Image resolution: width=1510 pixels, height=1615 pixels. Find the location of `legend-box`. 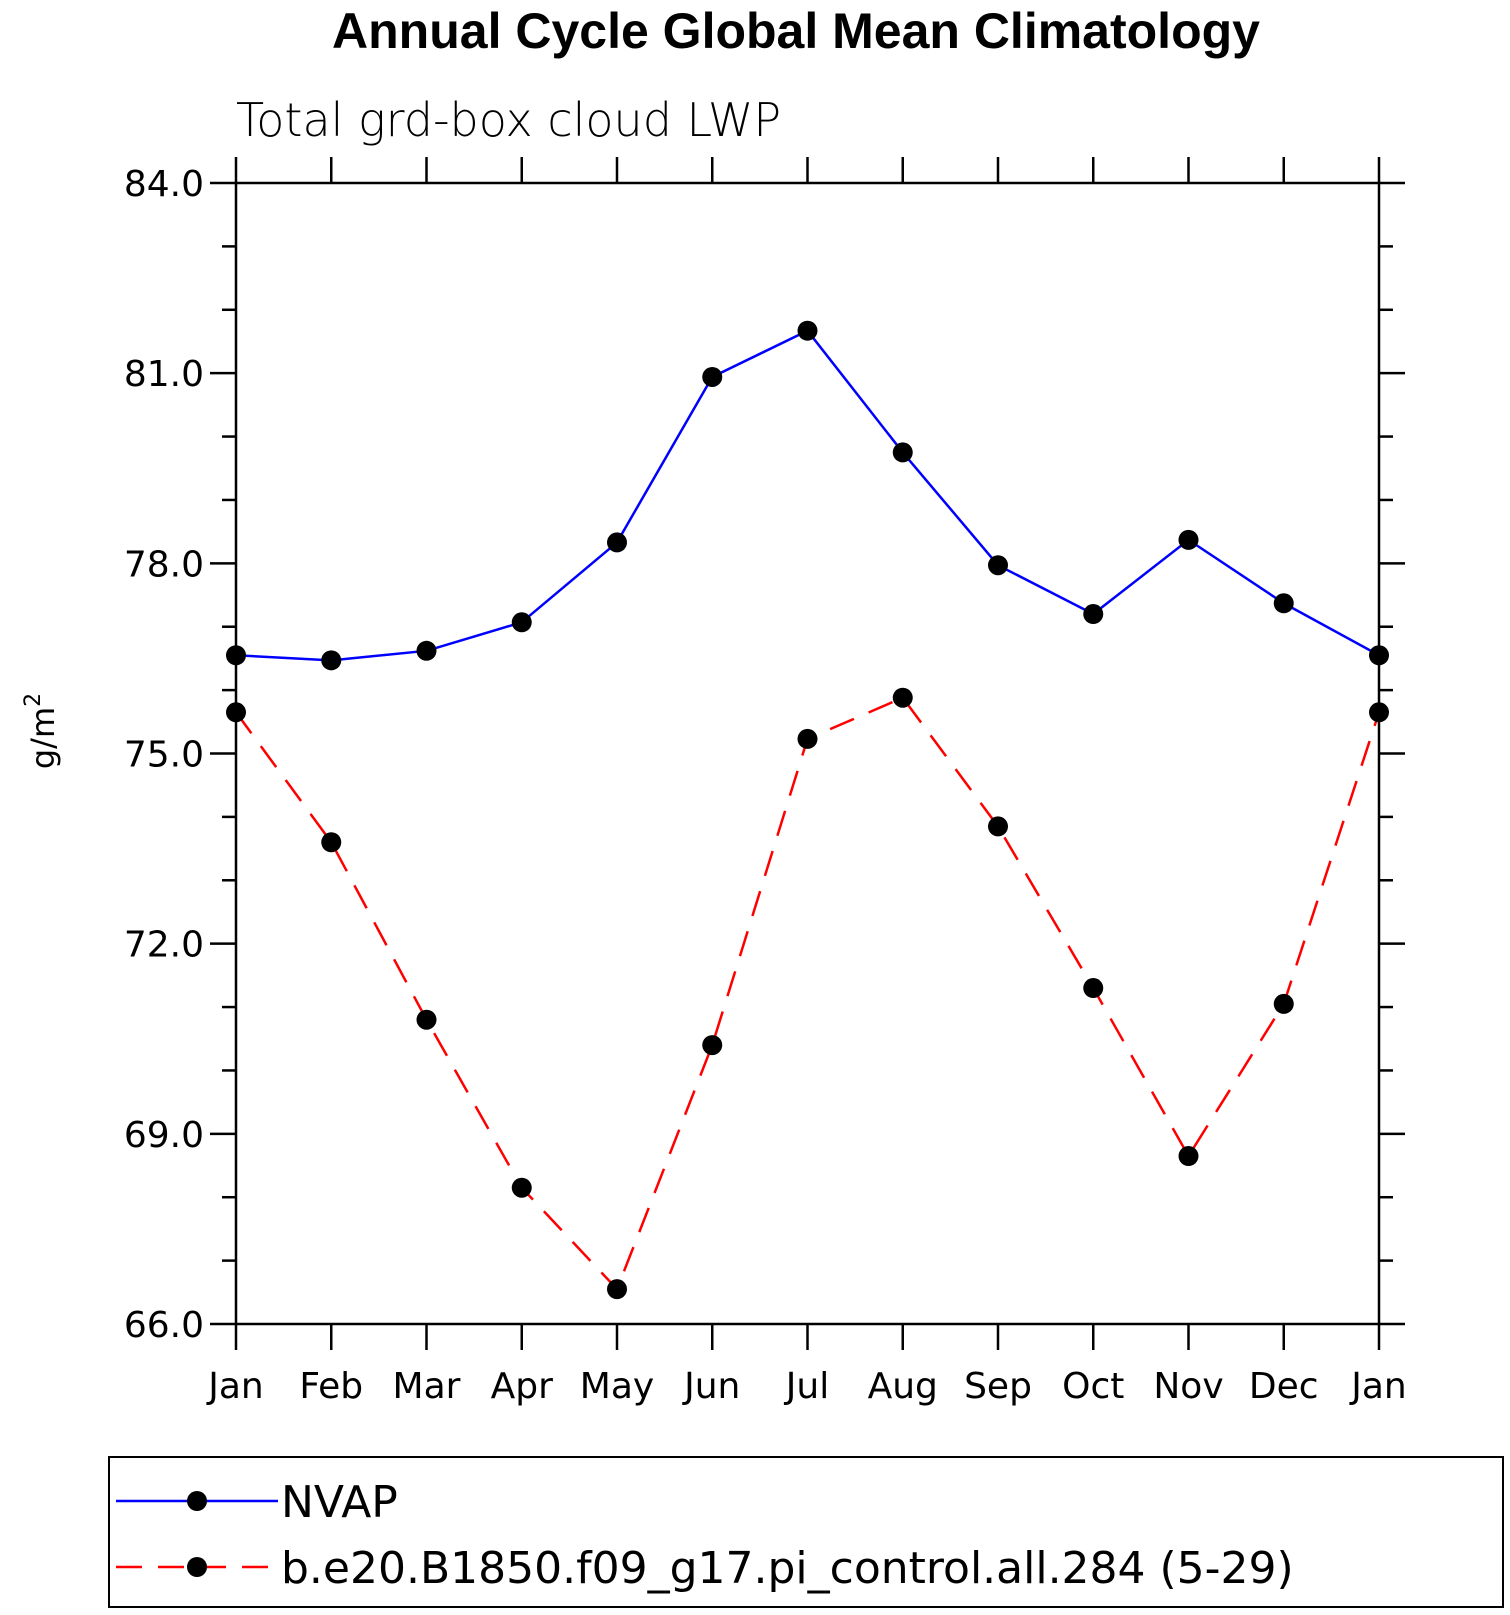

legend-box is located at coordinates (806, 1532).